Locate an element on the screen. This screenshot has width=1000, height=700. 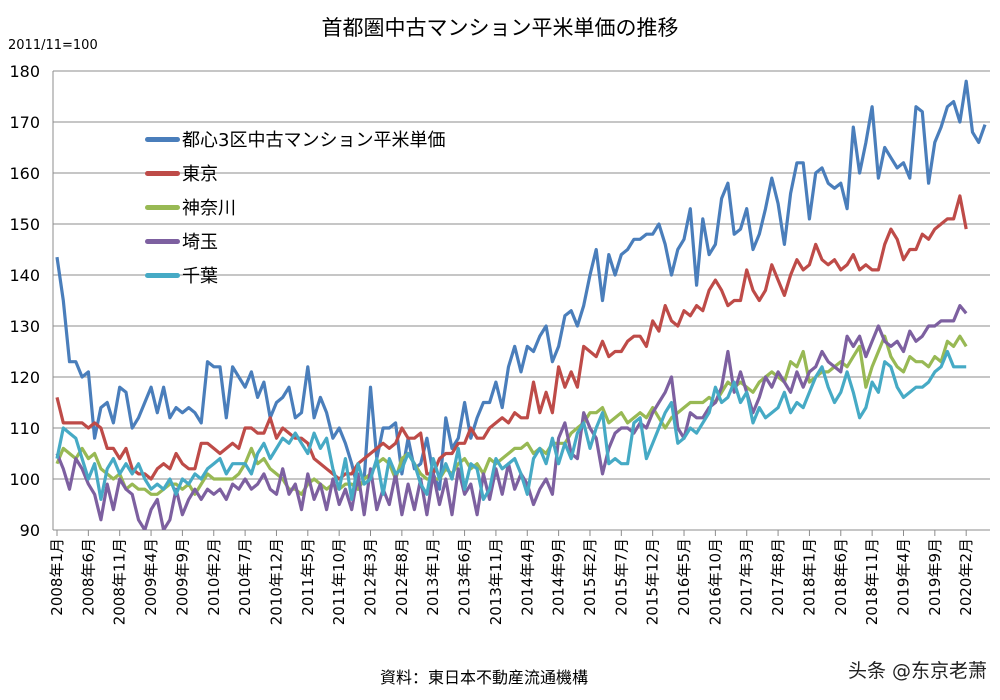
y-tick-label: 140 is located at coordinates (24, 275).